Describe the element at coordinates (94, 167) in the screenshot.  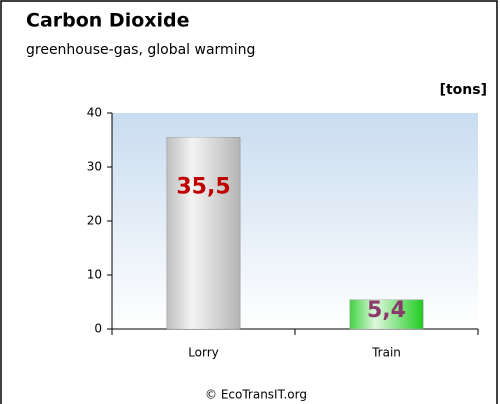
I see `y-tick-label: 30` at that location.